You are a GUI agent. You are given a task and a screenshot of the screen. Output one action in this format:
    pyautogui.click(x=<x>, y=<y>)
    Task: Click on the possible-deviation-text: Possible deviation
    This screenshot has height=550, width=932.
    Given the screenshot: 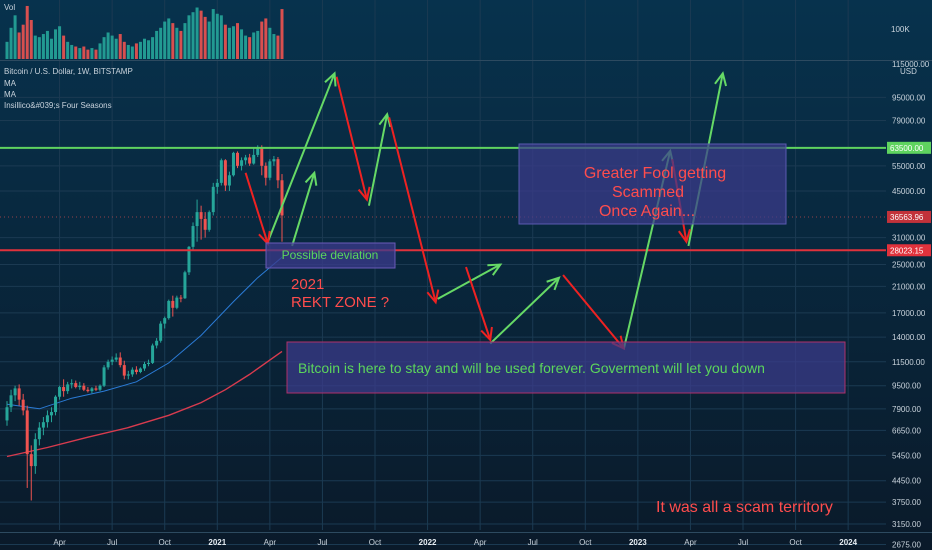 What is the action you would take?
    pyautogui.click(x=330, y=255)
    